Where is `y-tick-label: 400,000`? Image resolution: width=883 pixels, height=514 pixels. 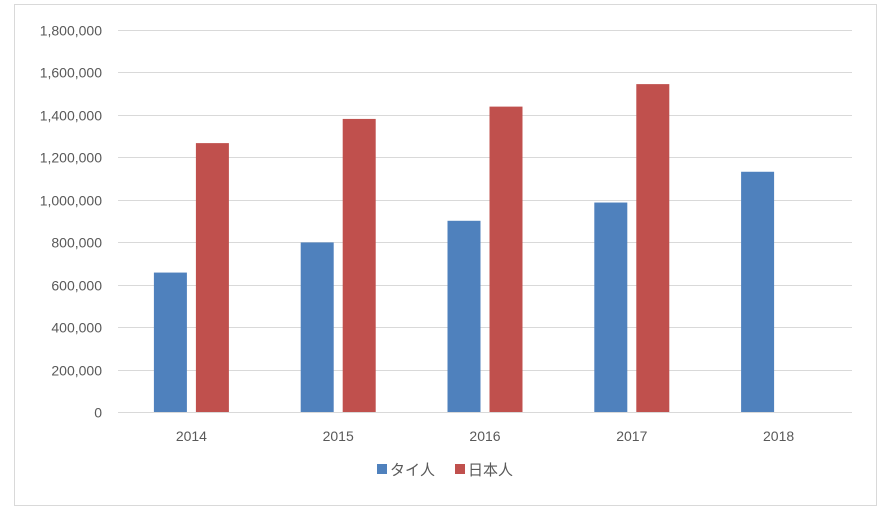
y-tick-label: 400,000 is located at coordinates (76, 328).